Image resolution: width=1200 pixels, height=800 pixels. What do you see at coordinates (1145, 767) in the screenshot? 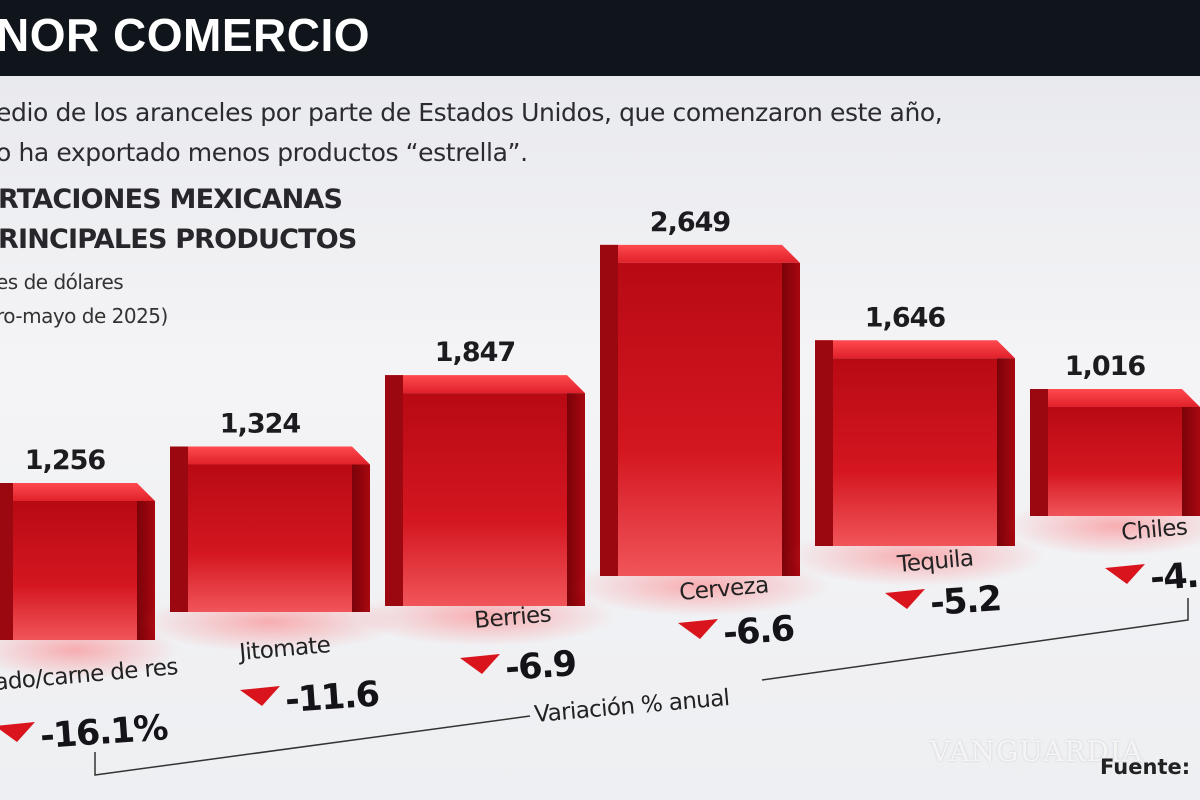
I see `source-note: Fuente:` at bounding box center [1145, 767].